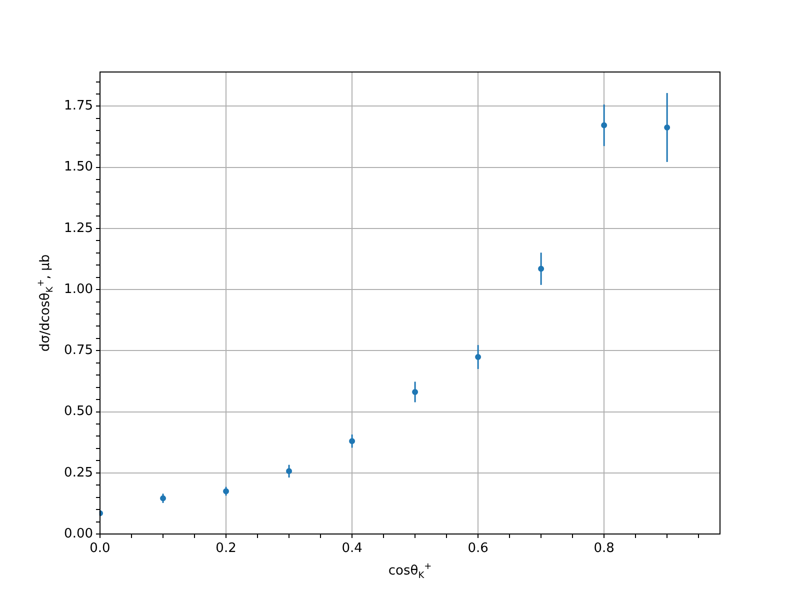 This screenshot has width=800, height=600. Describe the element at coordinates (226, 548) in the screenshot. I see `x-tick-label: 0.2` at that location.